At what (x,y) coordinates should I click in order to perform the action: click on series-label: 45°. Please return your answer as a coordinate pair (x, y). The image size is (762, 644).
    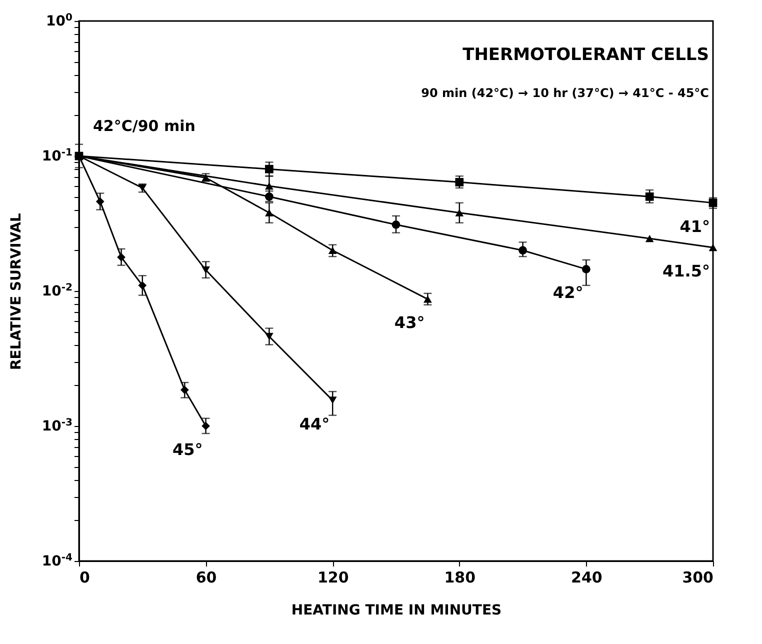
    Looking at the image, I should click on (187, 449).